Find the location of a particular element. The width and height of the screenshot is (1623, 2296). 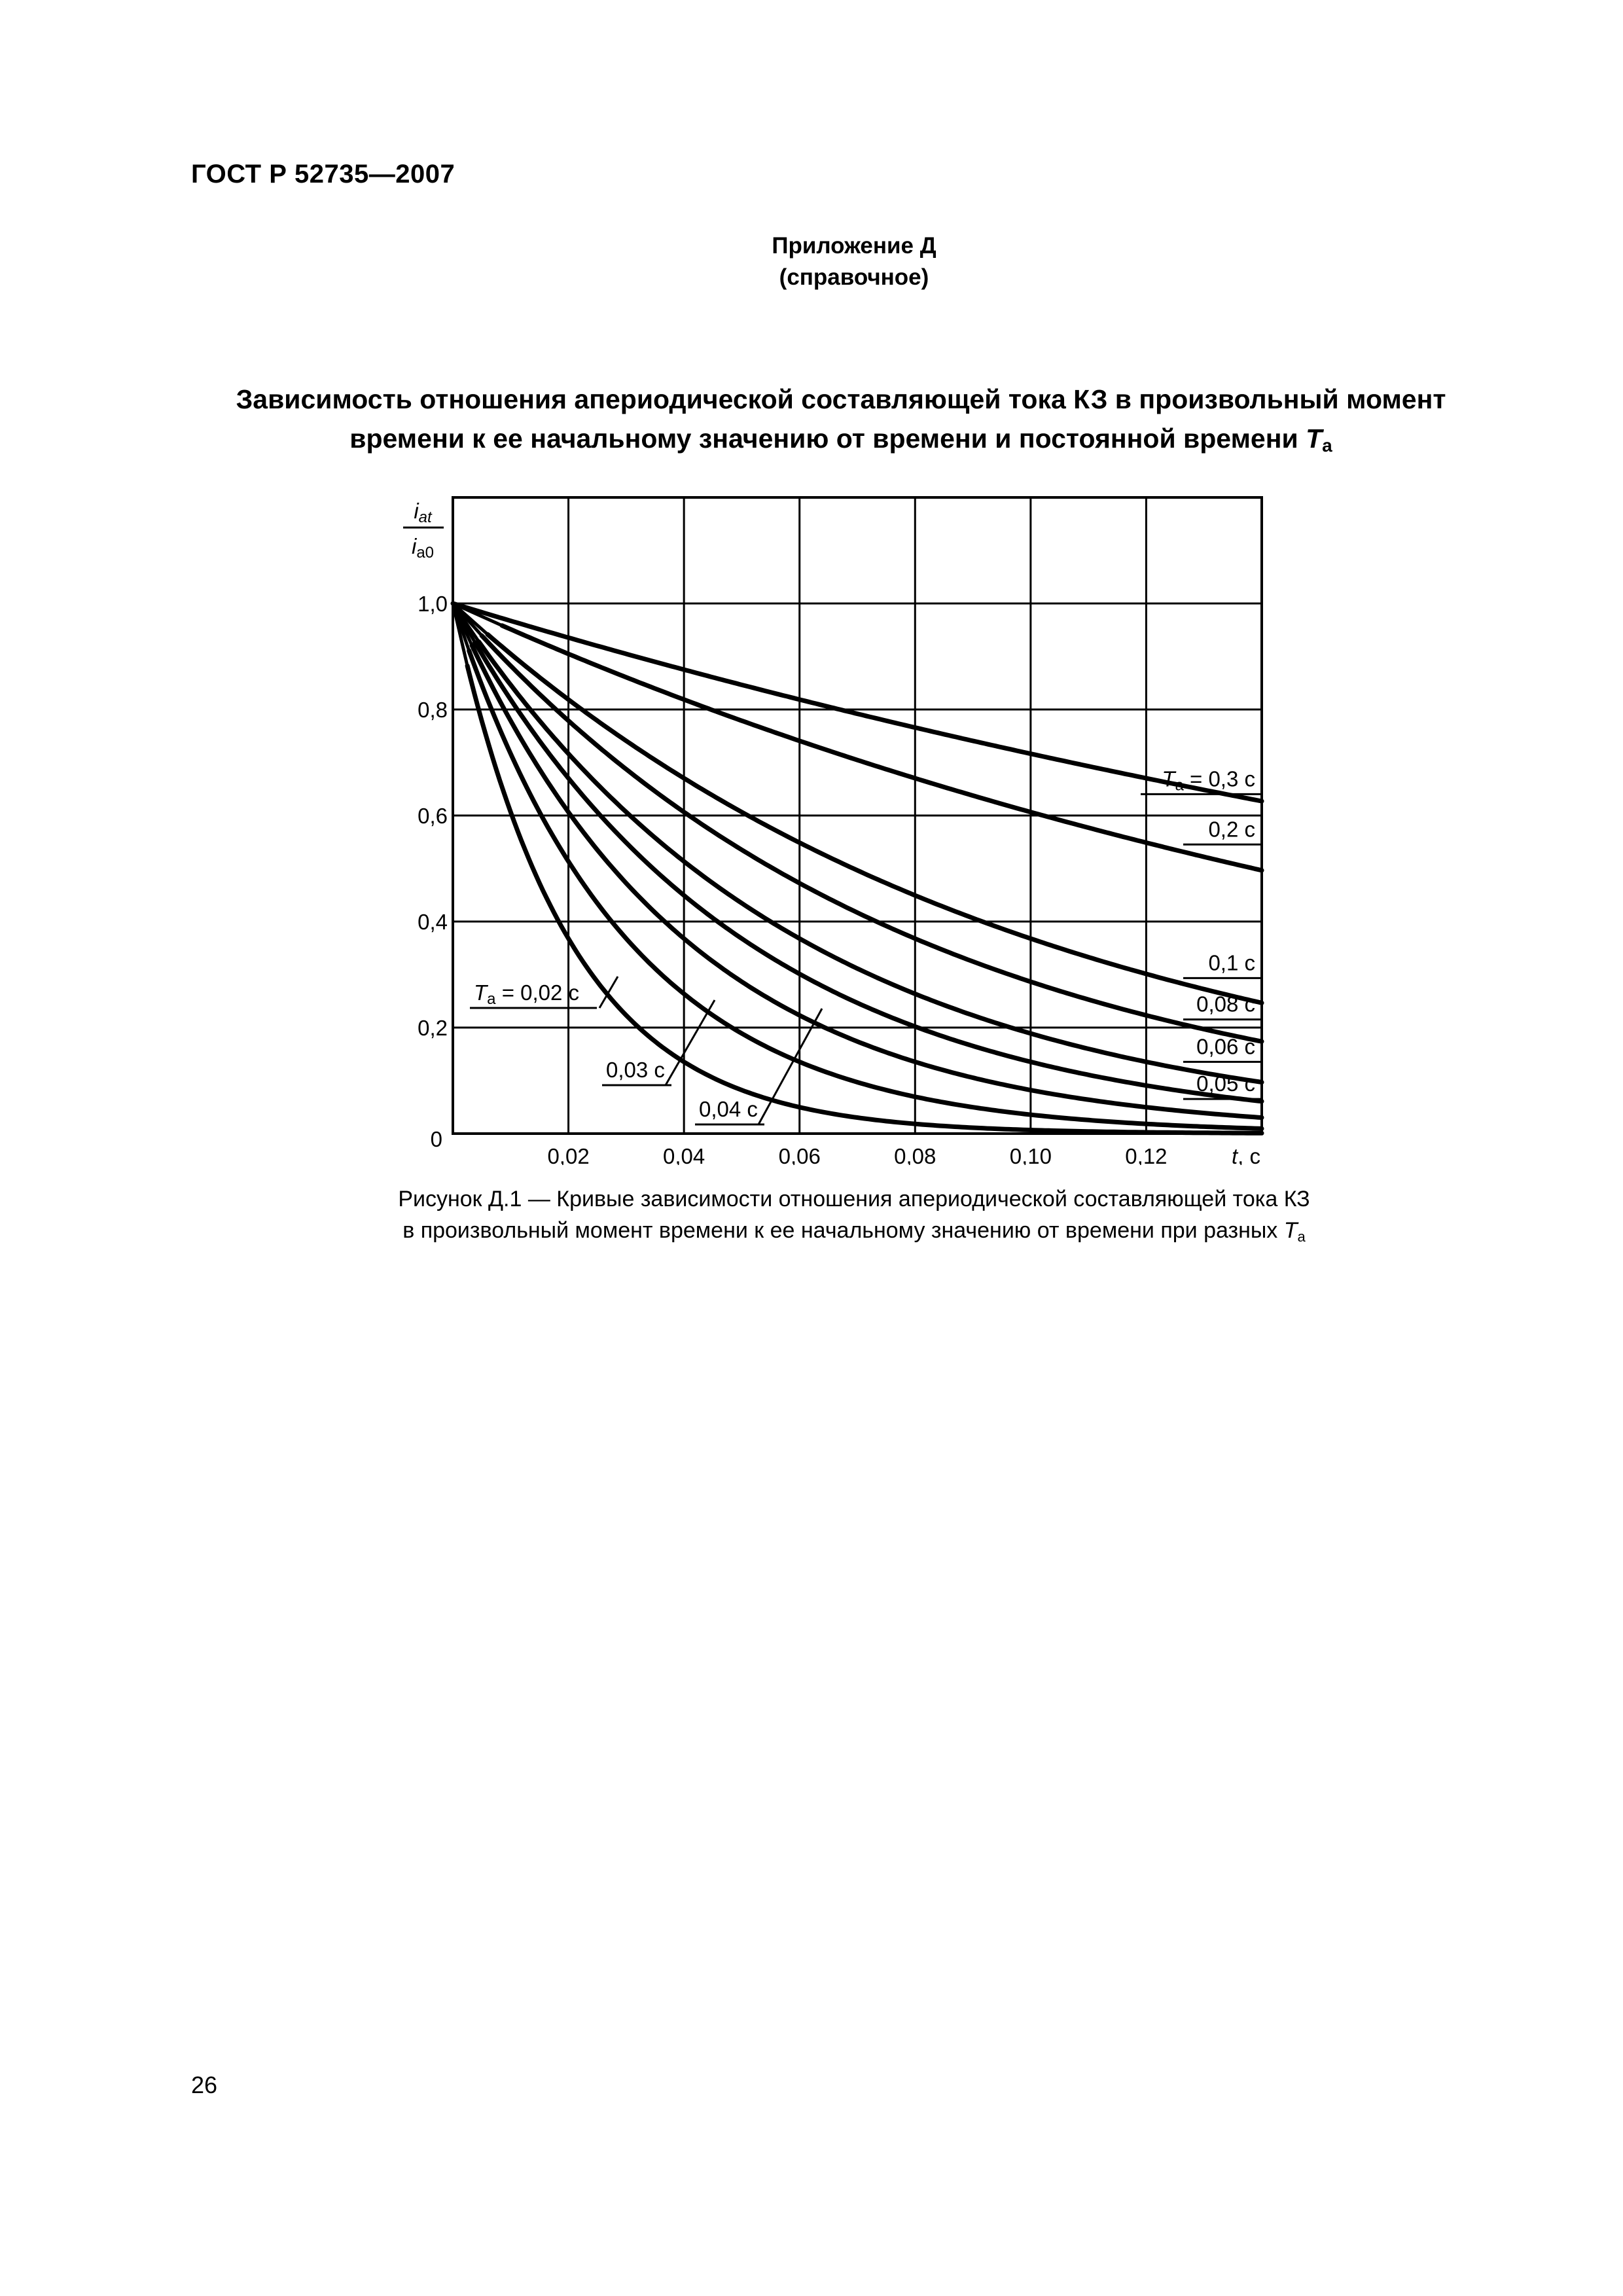

caption-symbol: T is located at coordinates (1290, 1230).